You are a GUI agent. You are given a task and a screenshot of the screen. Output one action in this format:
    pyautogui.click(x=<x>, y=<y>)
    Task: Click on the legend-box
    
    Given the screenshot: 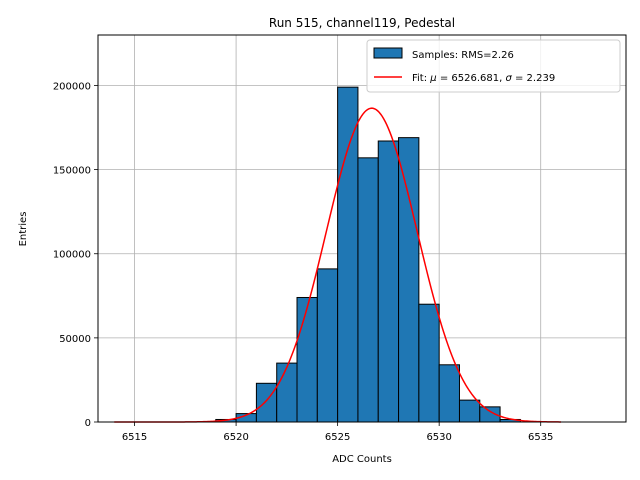 What is the action you would take?
    pyautogui.click(x=493, y=66)
    